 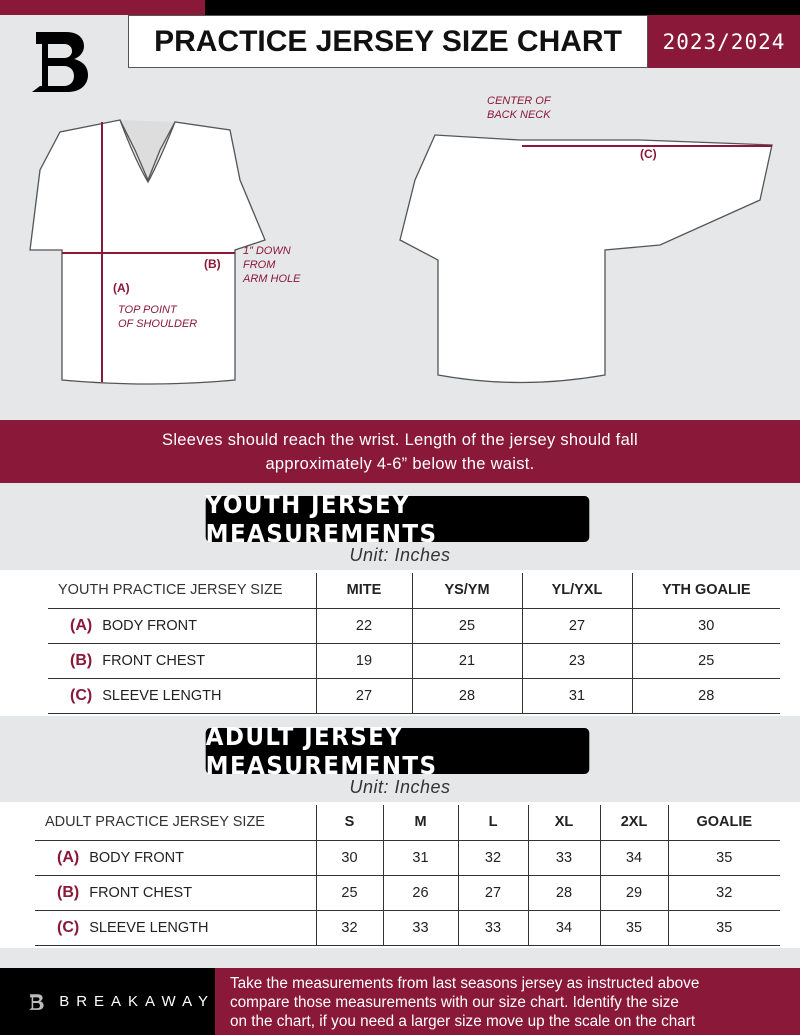 What do you see at coordinates (175, 823) in the screenshot?
I see `column-header: ADULT PRACTICE JERSEY SIZE` at bounding box center [175, 823].